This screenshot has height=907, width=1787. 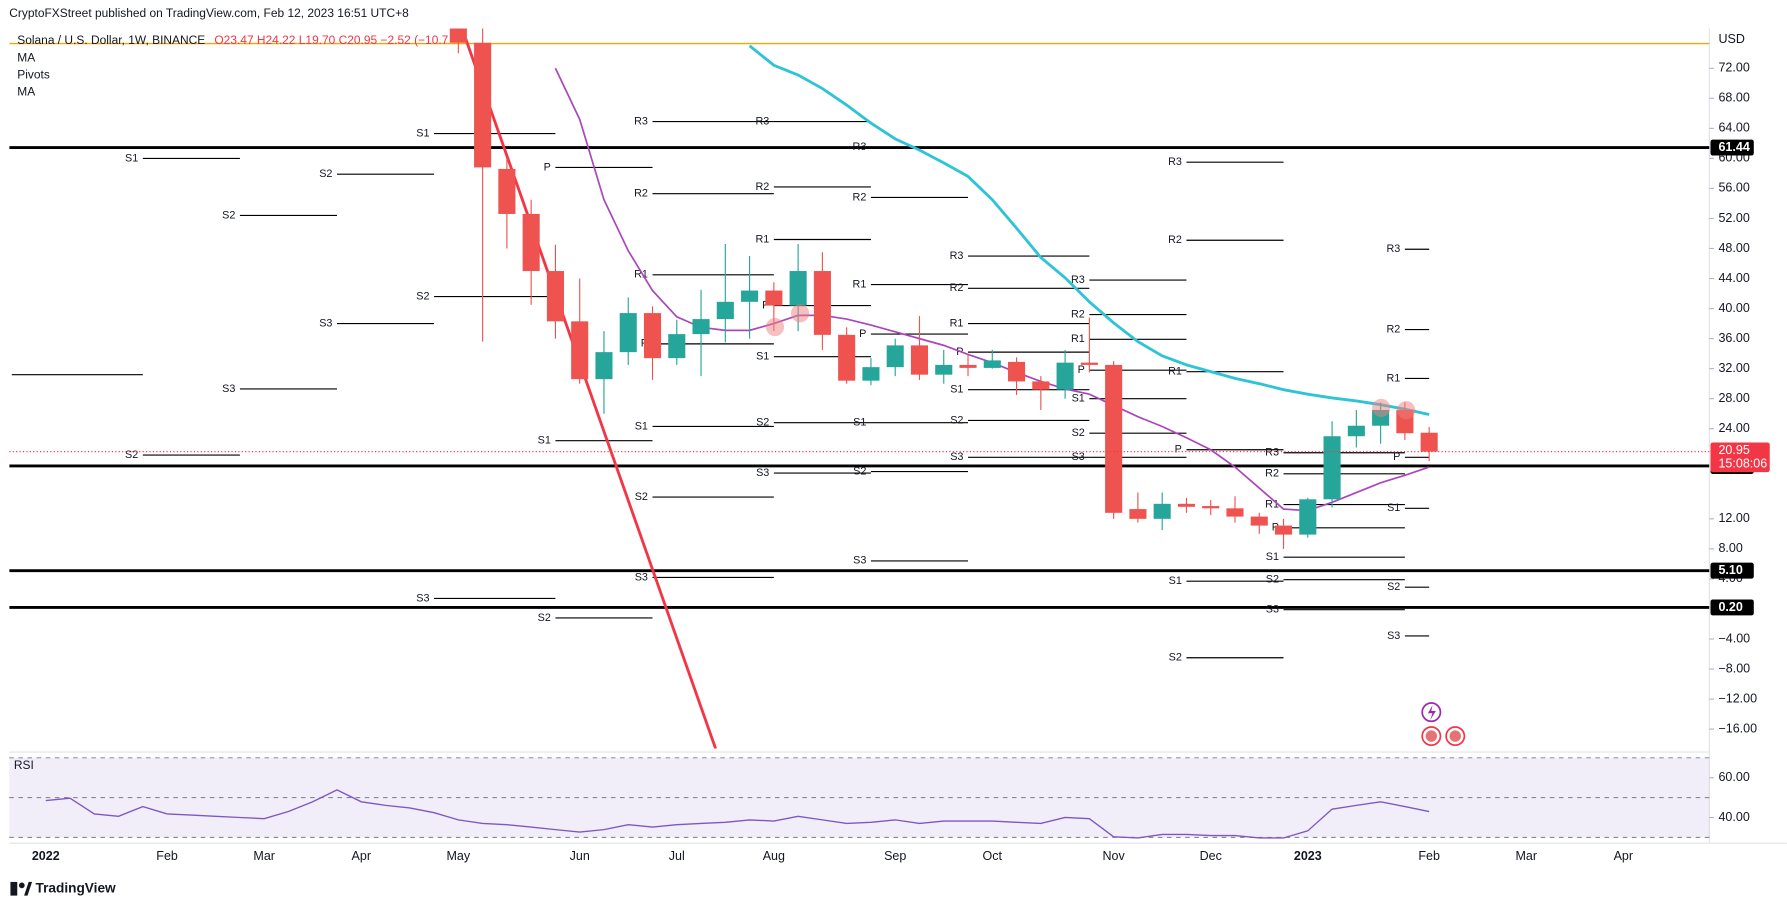 What do you see at coordinates (588, 388) in the screenshot?
I see `trend-line` at bounding box center [588, 388].